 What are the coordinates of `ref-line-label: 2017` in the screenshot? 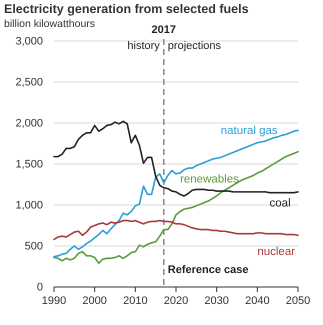 It's located at (164, 30).